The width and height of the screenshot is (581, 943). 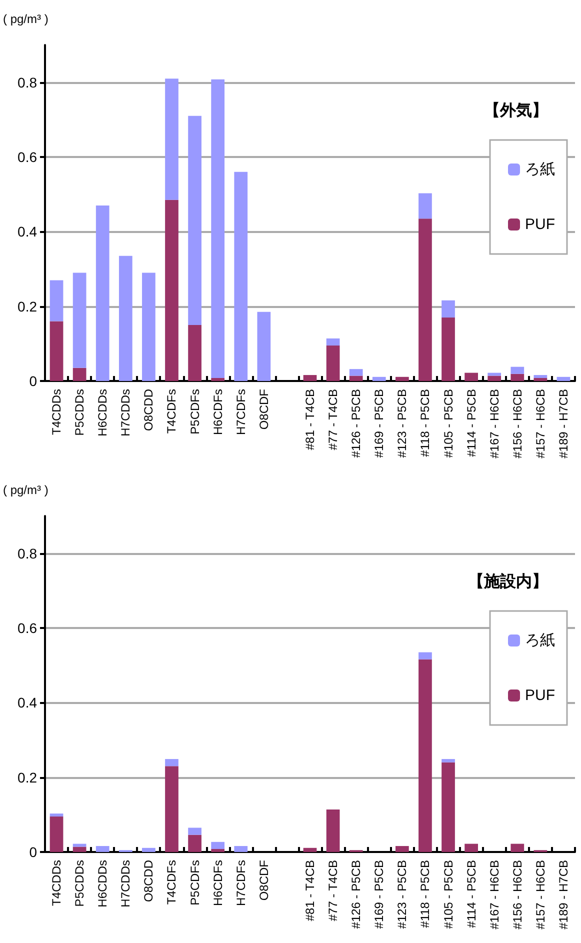 I want to click on y-tick-label: 0.8, so click(x=28, y=553).